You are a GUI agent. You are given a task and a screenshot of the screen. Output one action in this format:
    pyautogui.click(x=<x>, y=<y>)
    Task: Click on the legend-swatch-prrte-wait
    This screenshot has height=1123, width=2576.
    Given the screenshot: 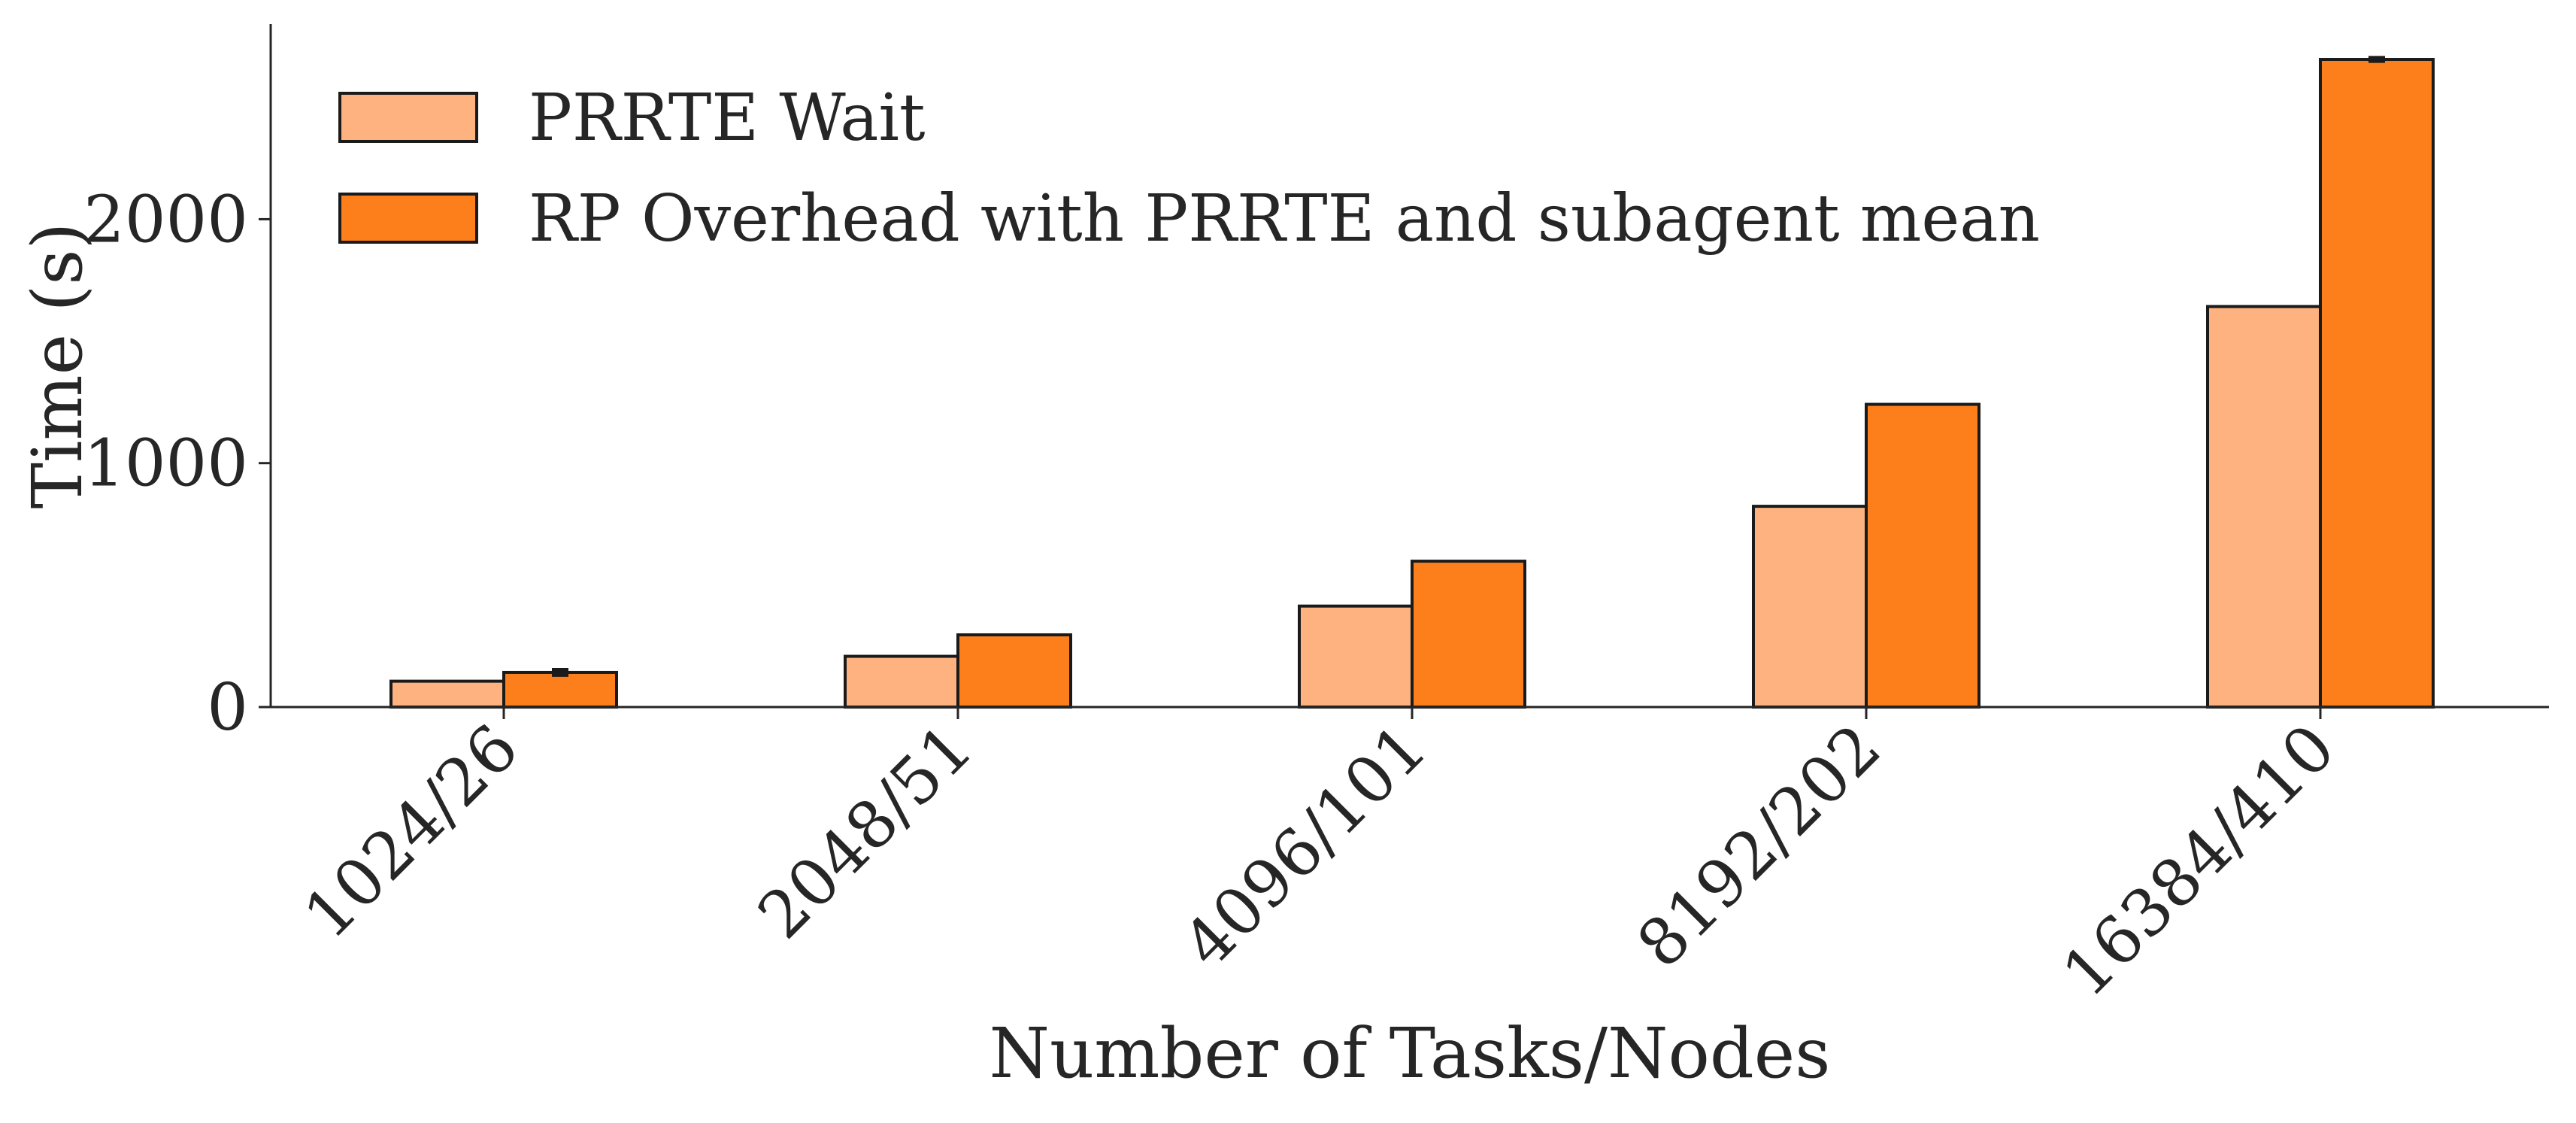 What is the action you would take?
    pyautogui.click(x=408, y=117)
    